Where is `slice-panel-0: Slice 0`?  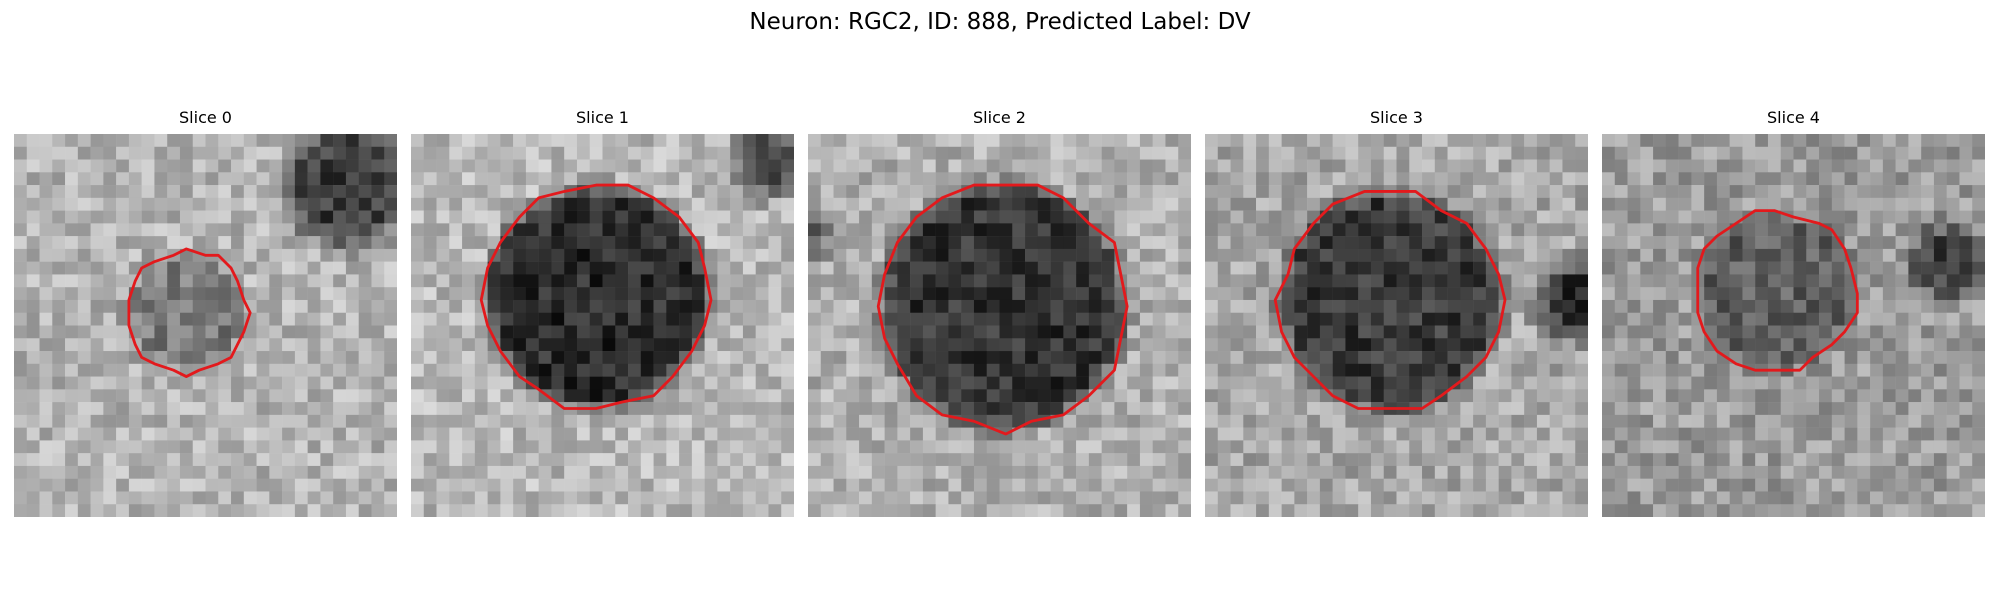 slice-panel-0: Slice 0 is located at coordinates (205, 312).